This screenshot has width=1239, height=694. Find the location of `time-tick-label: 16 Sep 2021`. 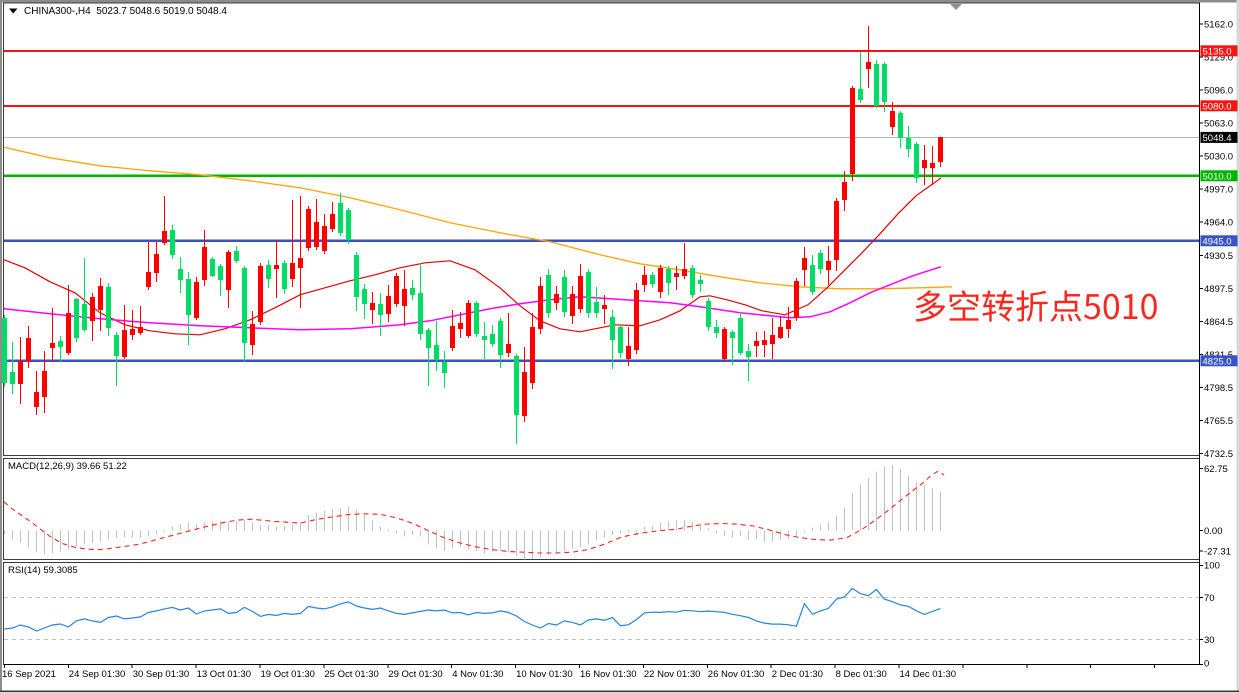

time-tick-label: 16 Sep 2021 is located at coordinates (29, 674).